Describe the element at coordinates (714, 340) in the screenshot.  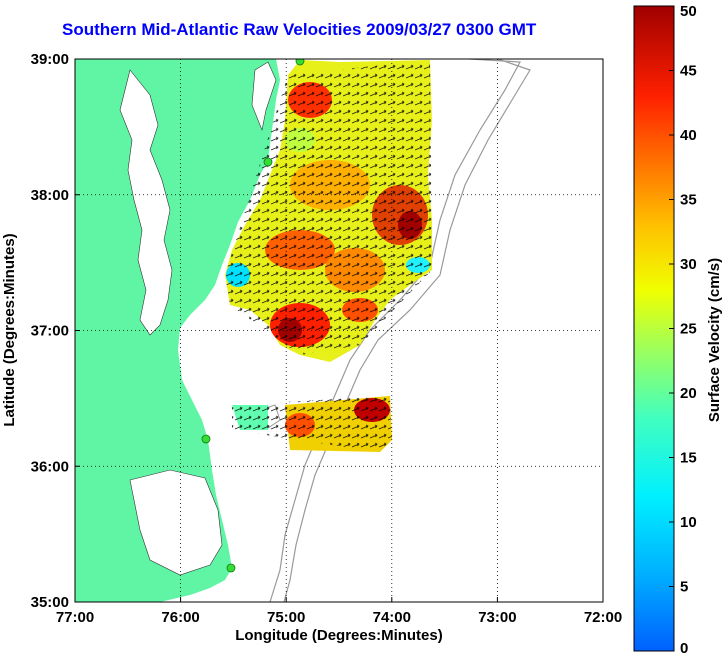
I see `colorbar-label: Surface Velocity (cm/s)` at that location.